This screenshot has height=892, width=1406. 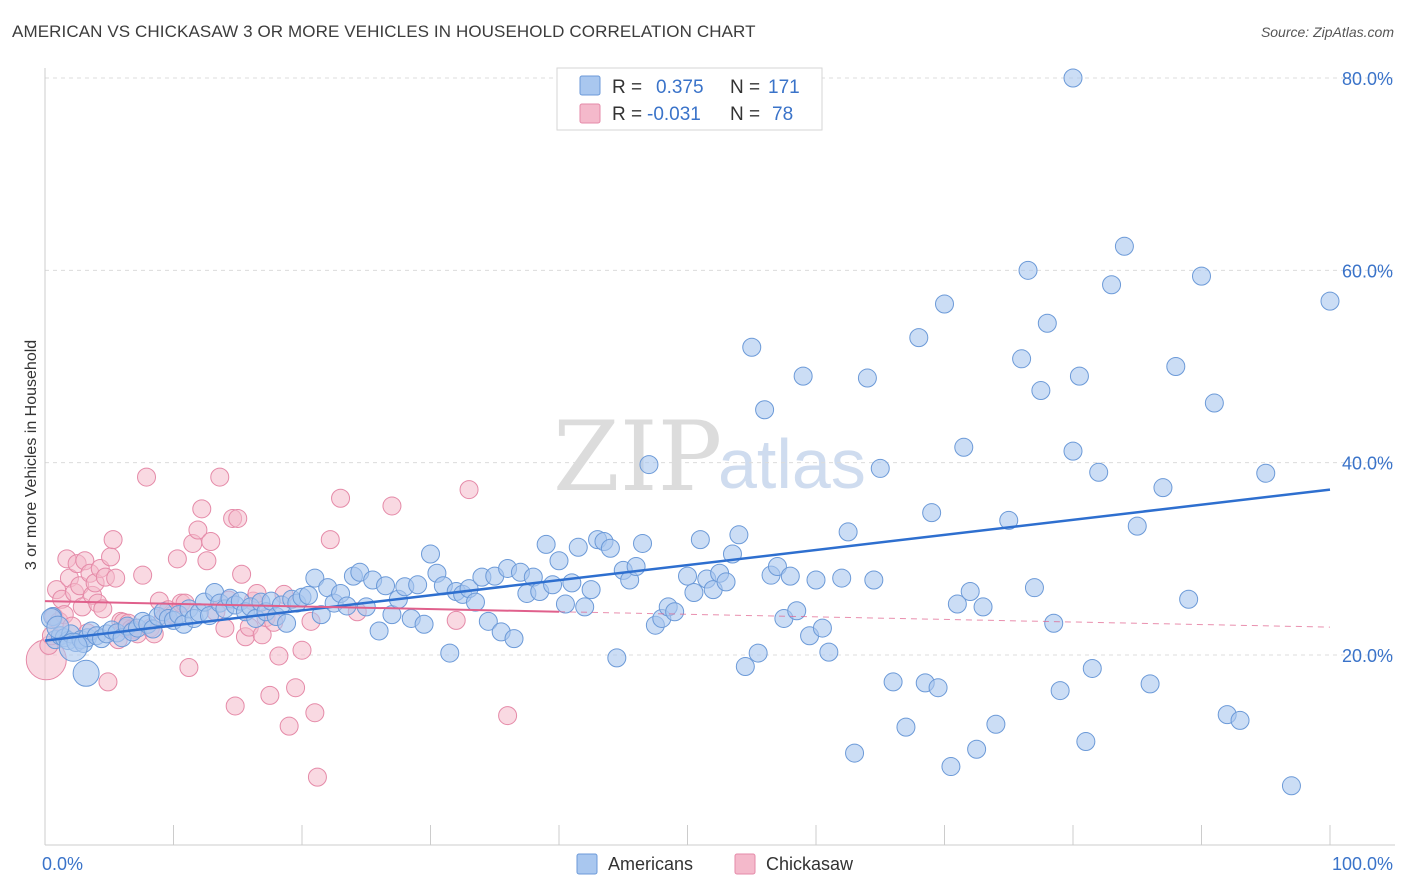 What do you see at coordinates (31, 455) in the screenshot?
I see `y-axis-title: 3 or more Vehicles in Household` at bounding box center [31, 455].